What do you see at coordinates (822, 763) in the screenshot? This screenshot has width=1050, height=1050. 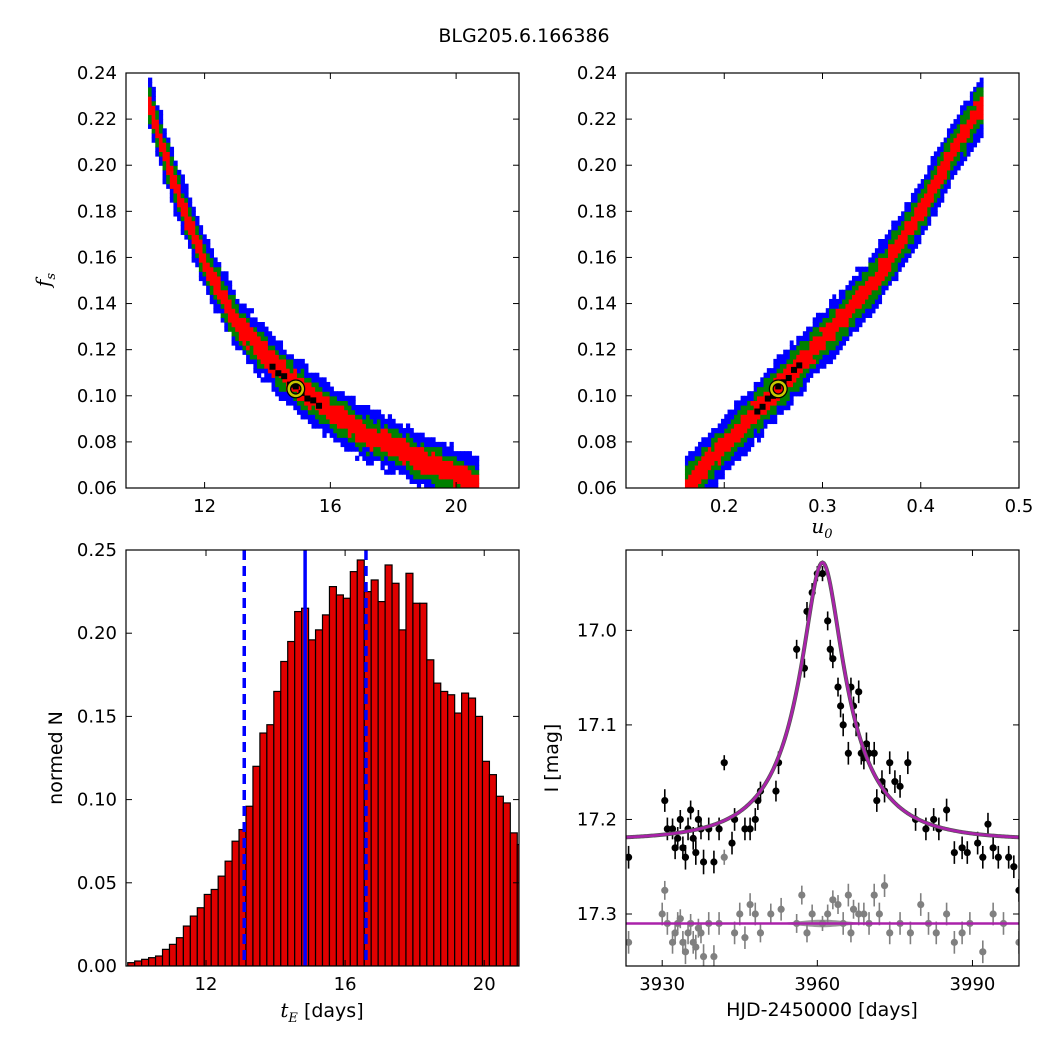 I see `lightcurve-plot-area` at bounding box center [822, 763].